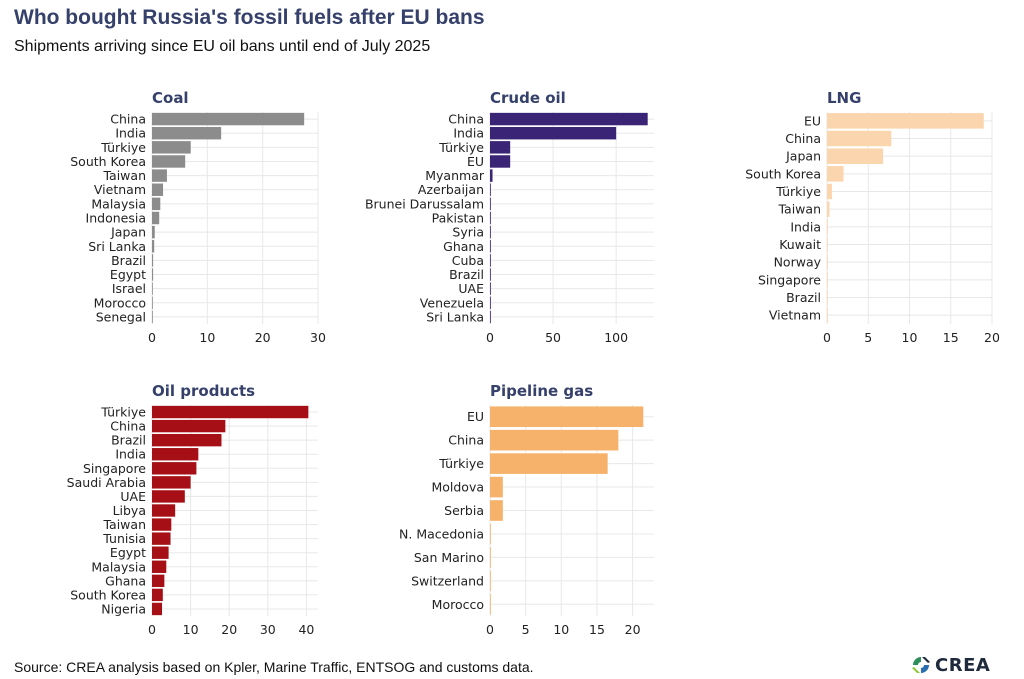  I want to click on lng-x-tick-label: 20, so click(992, 337).